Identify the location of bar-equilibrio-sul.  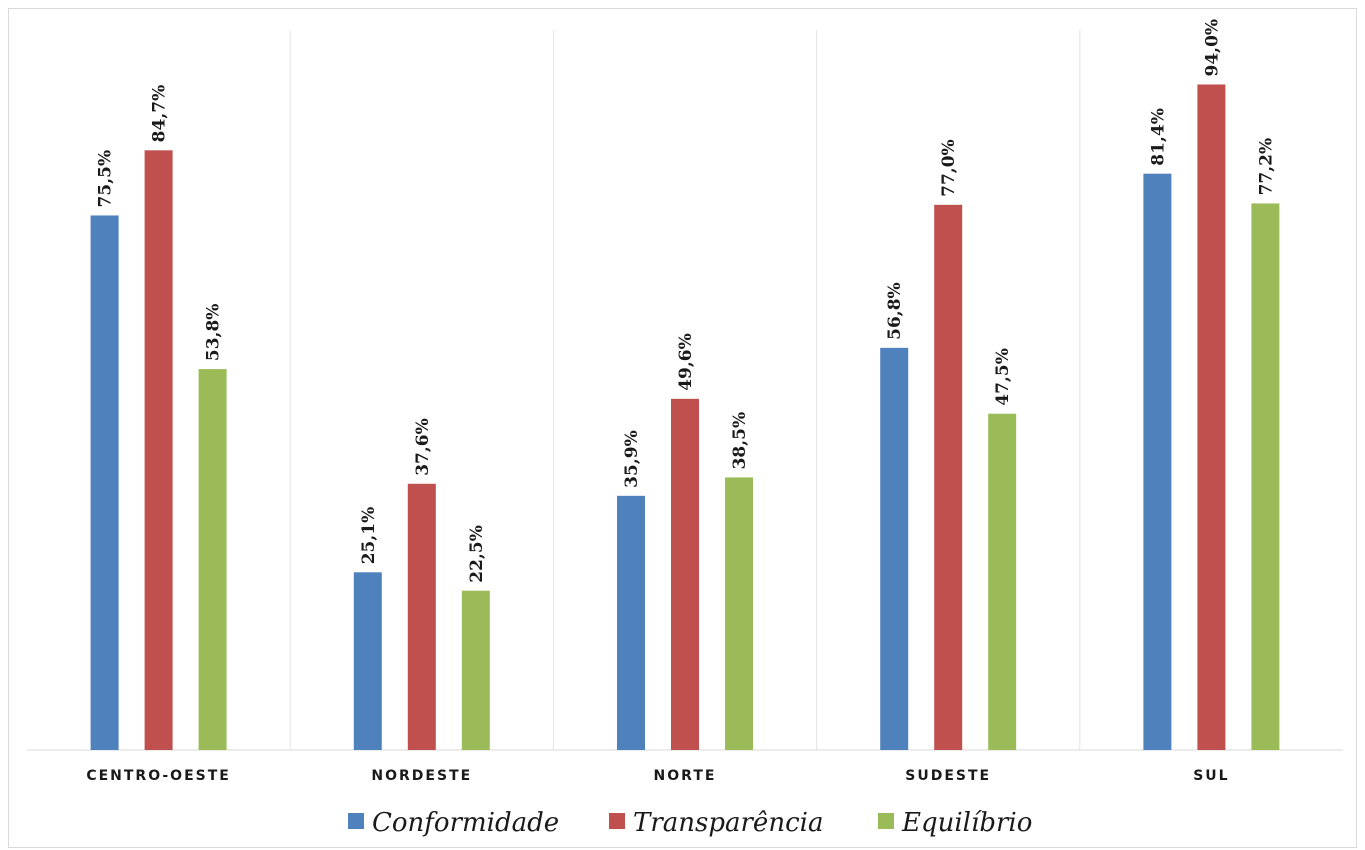
(1265, 476).